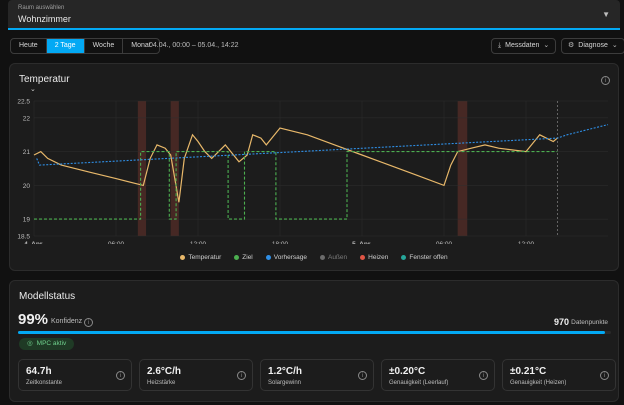 Image resolution: width=624 pixels, height=405 pixels. I want to click on metric-value: ±0.20°C, so click(407, 371).